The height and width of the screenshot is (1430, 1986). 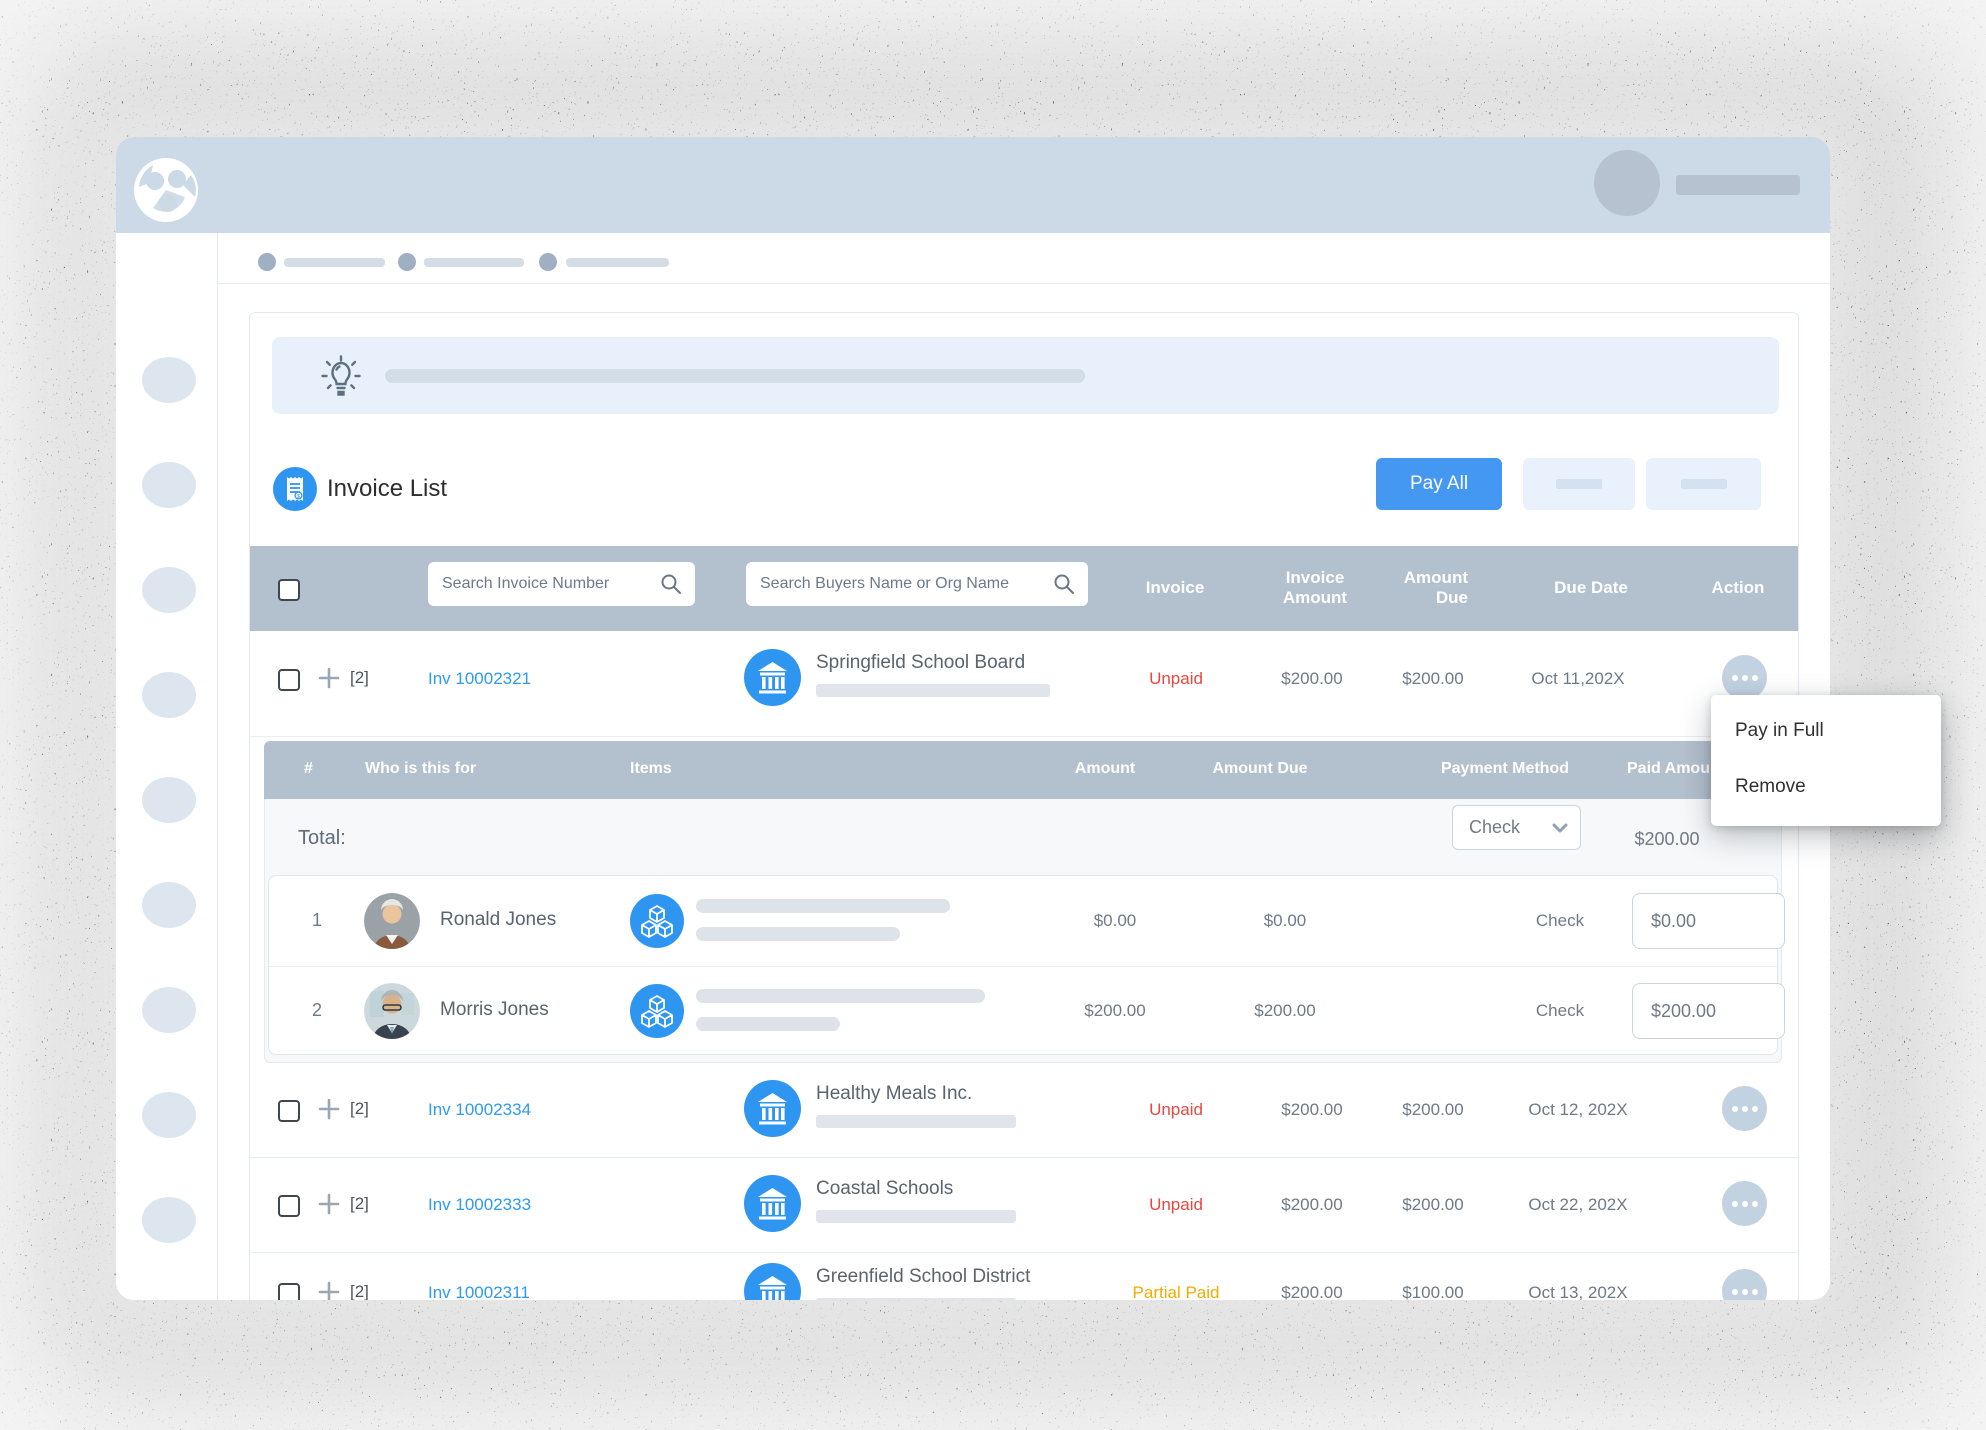 I want to click on select-all-checkbox, so click(x=289, y=590).